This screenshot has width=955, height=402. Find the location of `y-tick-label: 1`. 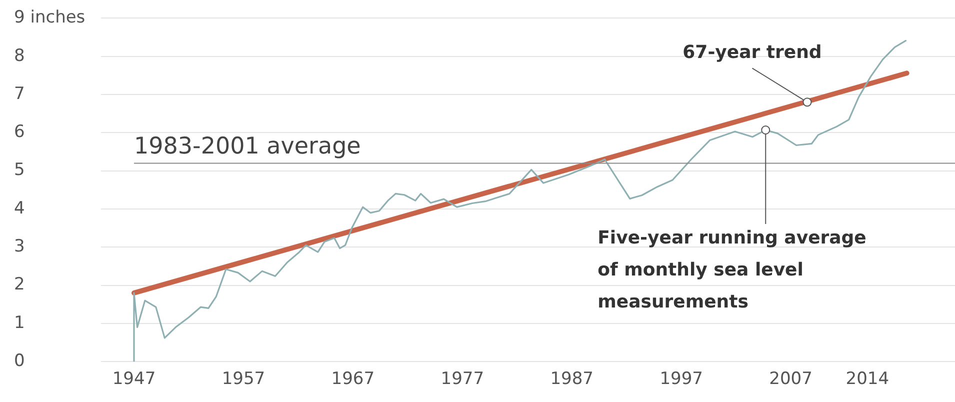

y-tick-label: 1 is located at coordinates (19, 322).